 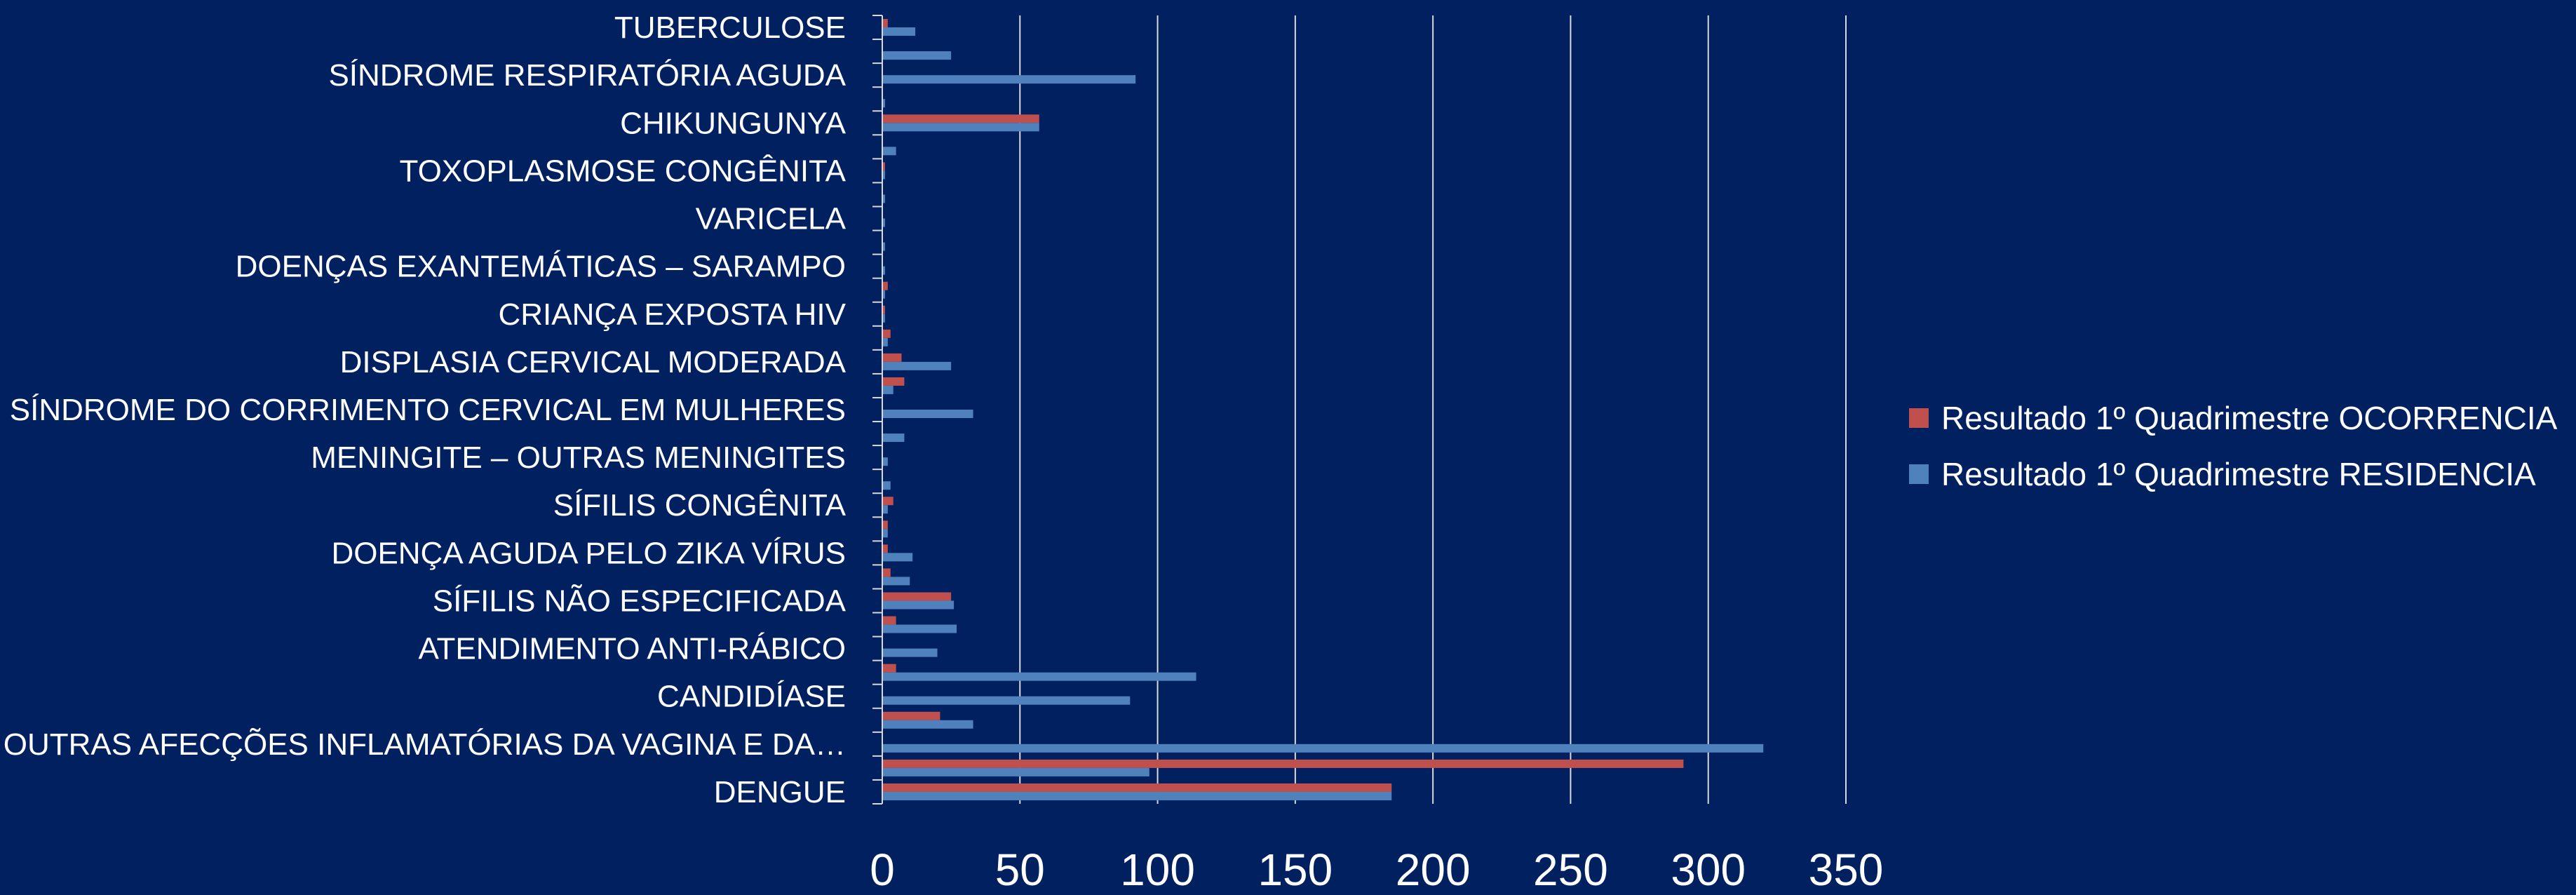 What do you see at coordinates (2249, 418) in the screenshot?
I see `legend-label: Resultado 1º Quadrimestre OCORRENCIA` at bounding box center [2249, 418].